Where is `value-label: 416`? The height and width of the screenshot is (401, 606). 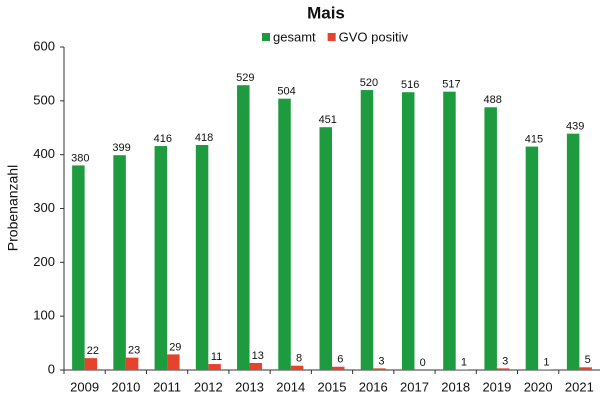 value-label: 416 is located at coordinates (163, 139).